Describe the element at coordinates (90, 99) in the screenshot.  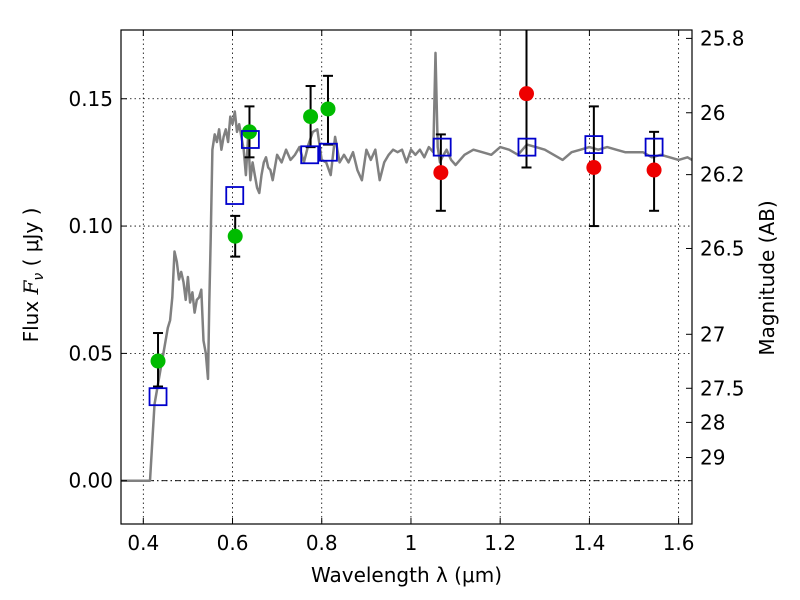
I see `y-tick-label: 0.15` at that location.